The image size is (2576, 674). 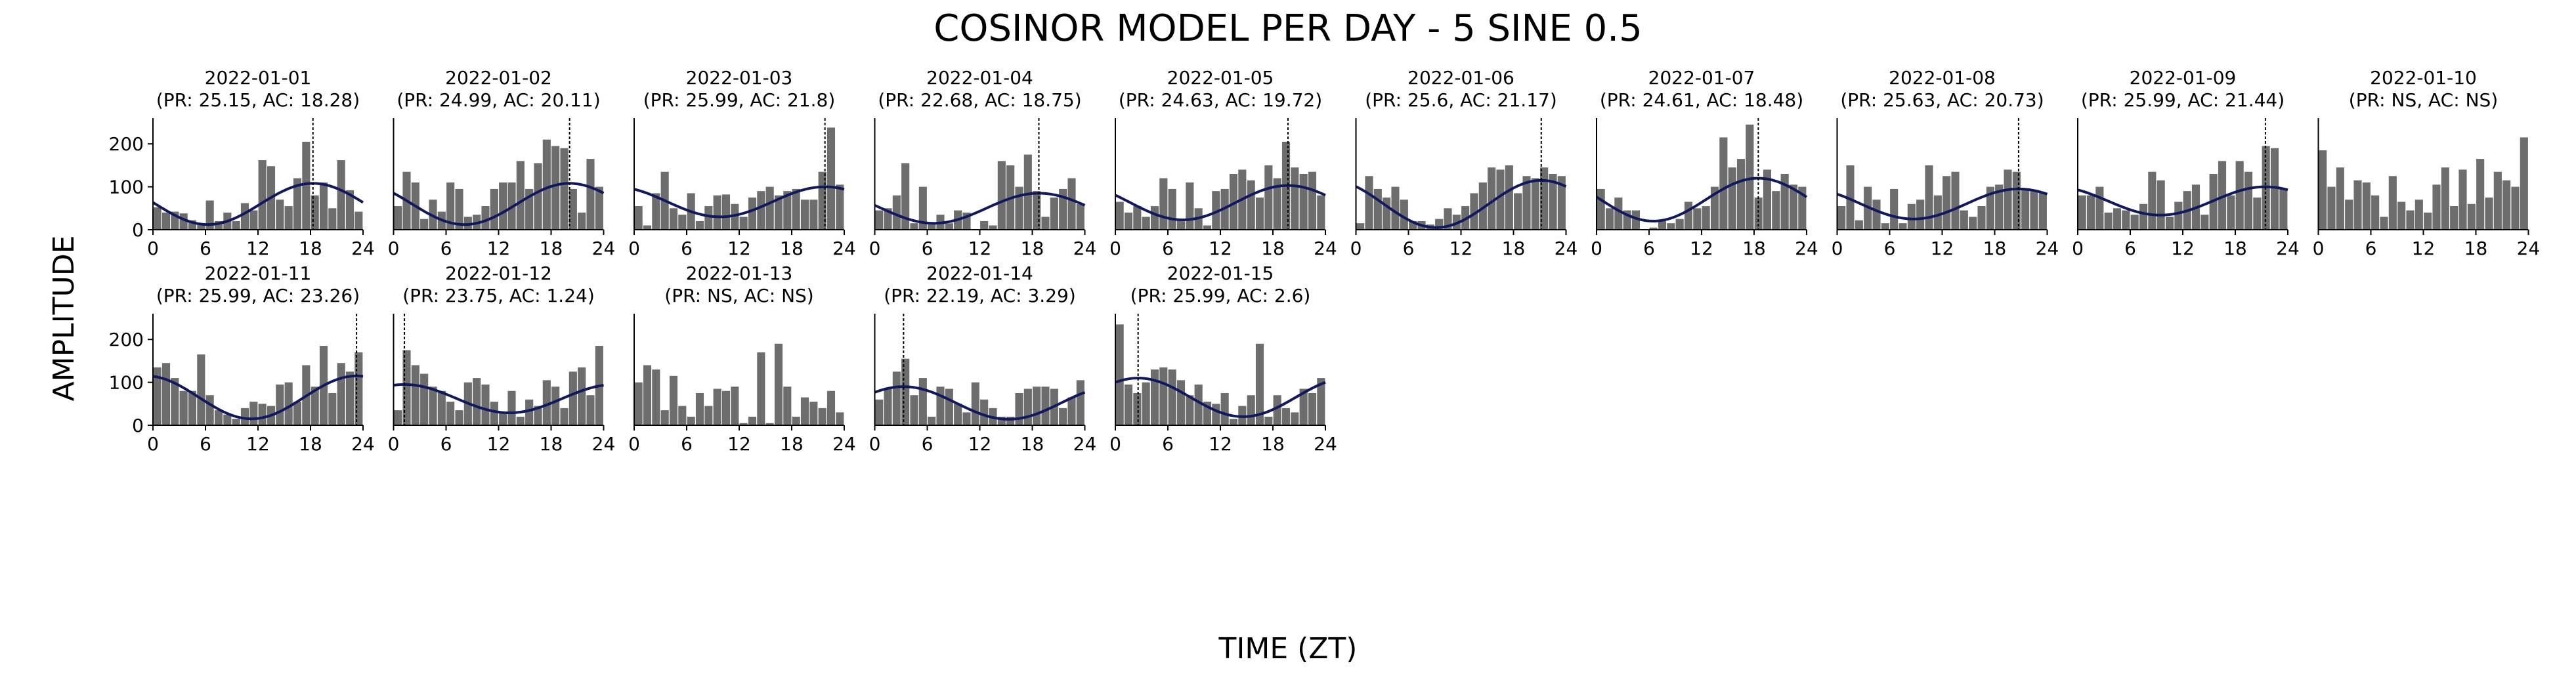 I want to click on panel-date: 2022-01-01, so click(x=258, y=78).